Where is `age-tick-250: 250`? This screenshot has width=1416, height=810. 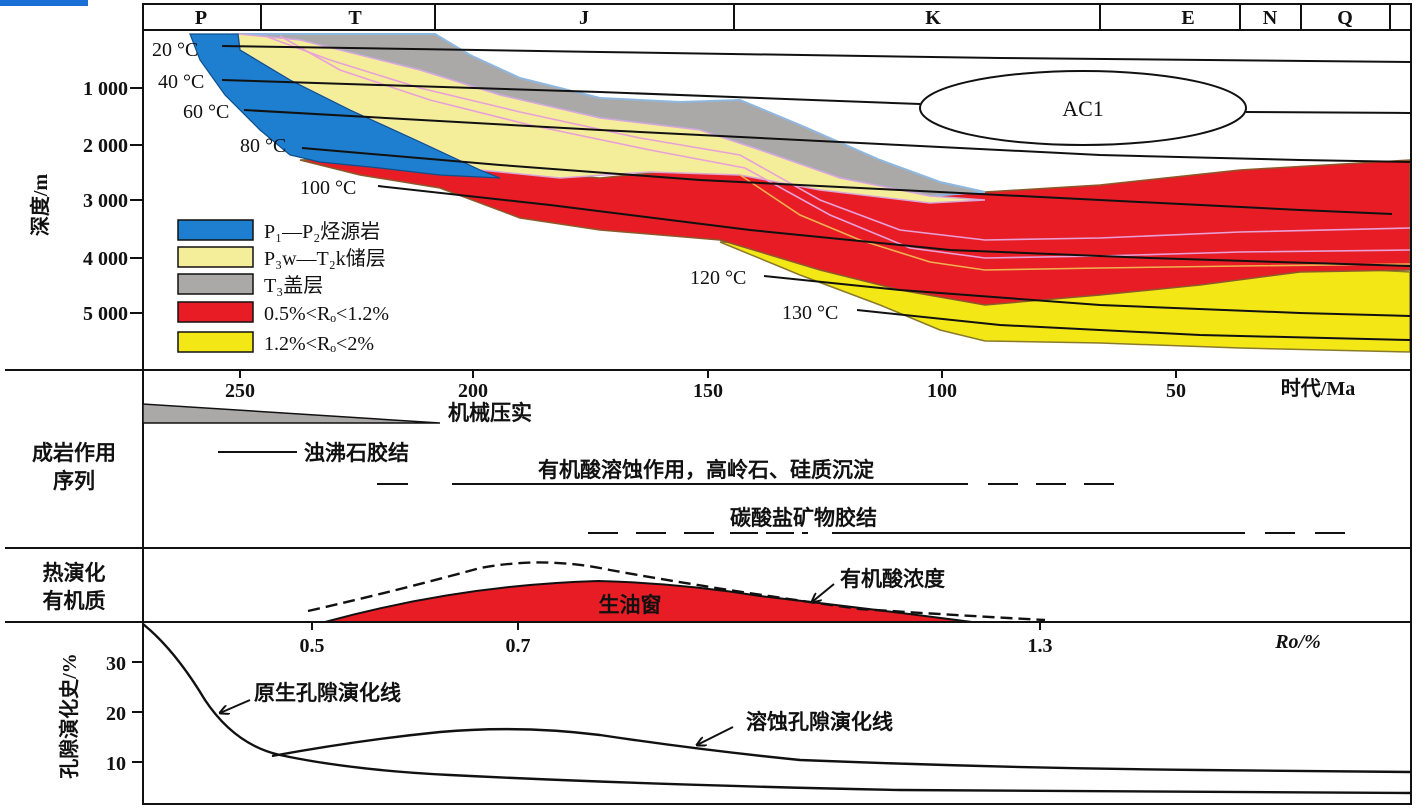
age-tick-250: 250 is located at coordinates (240, 391).